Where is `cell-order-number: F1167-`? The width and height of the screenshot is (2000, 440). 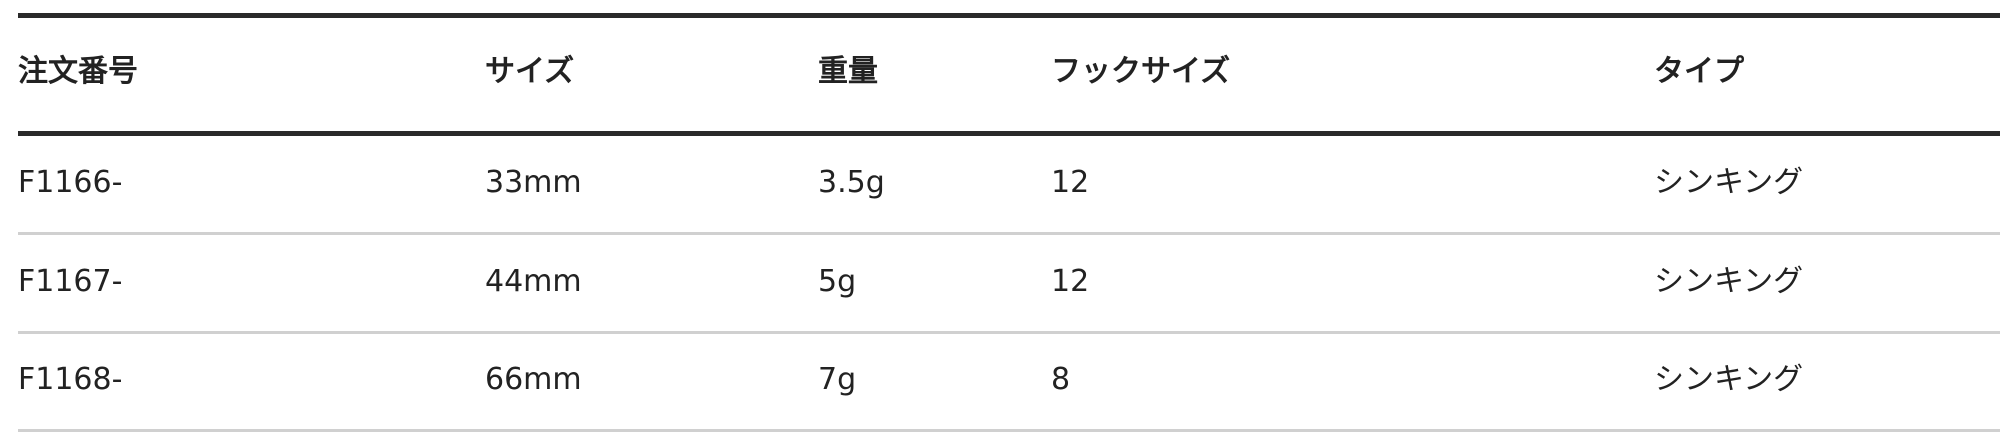 cell-order-number: F1167- is located at coordinates (70, 281).